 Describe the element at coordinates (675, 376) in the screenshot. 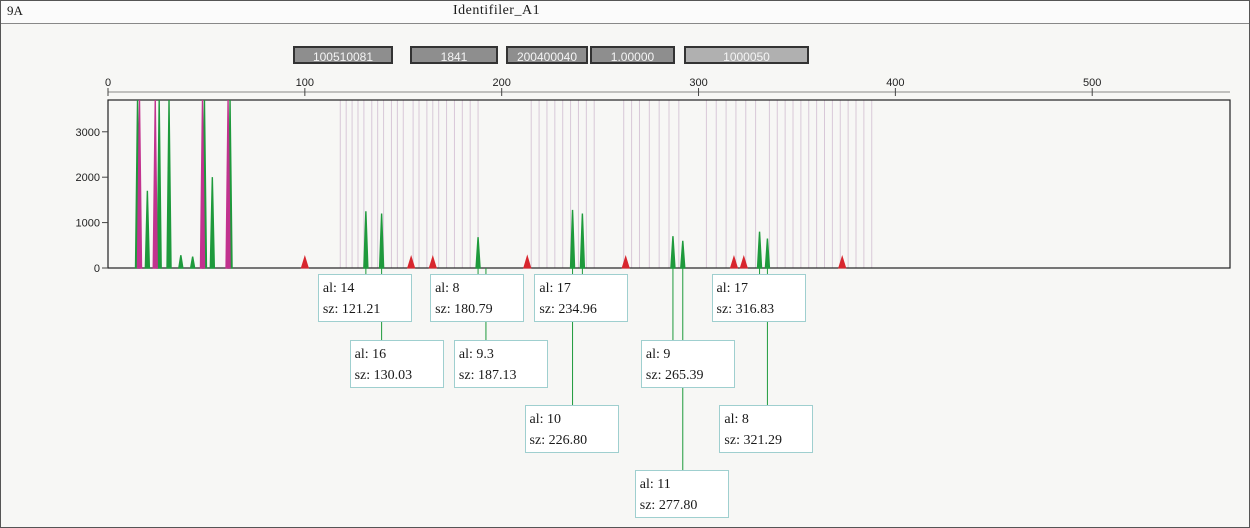

I see `allele-size: sz: 265.39` at that location.